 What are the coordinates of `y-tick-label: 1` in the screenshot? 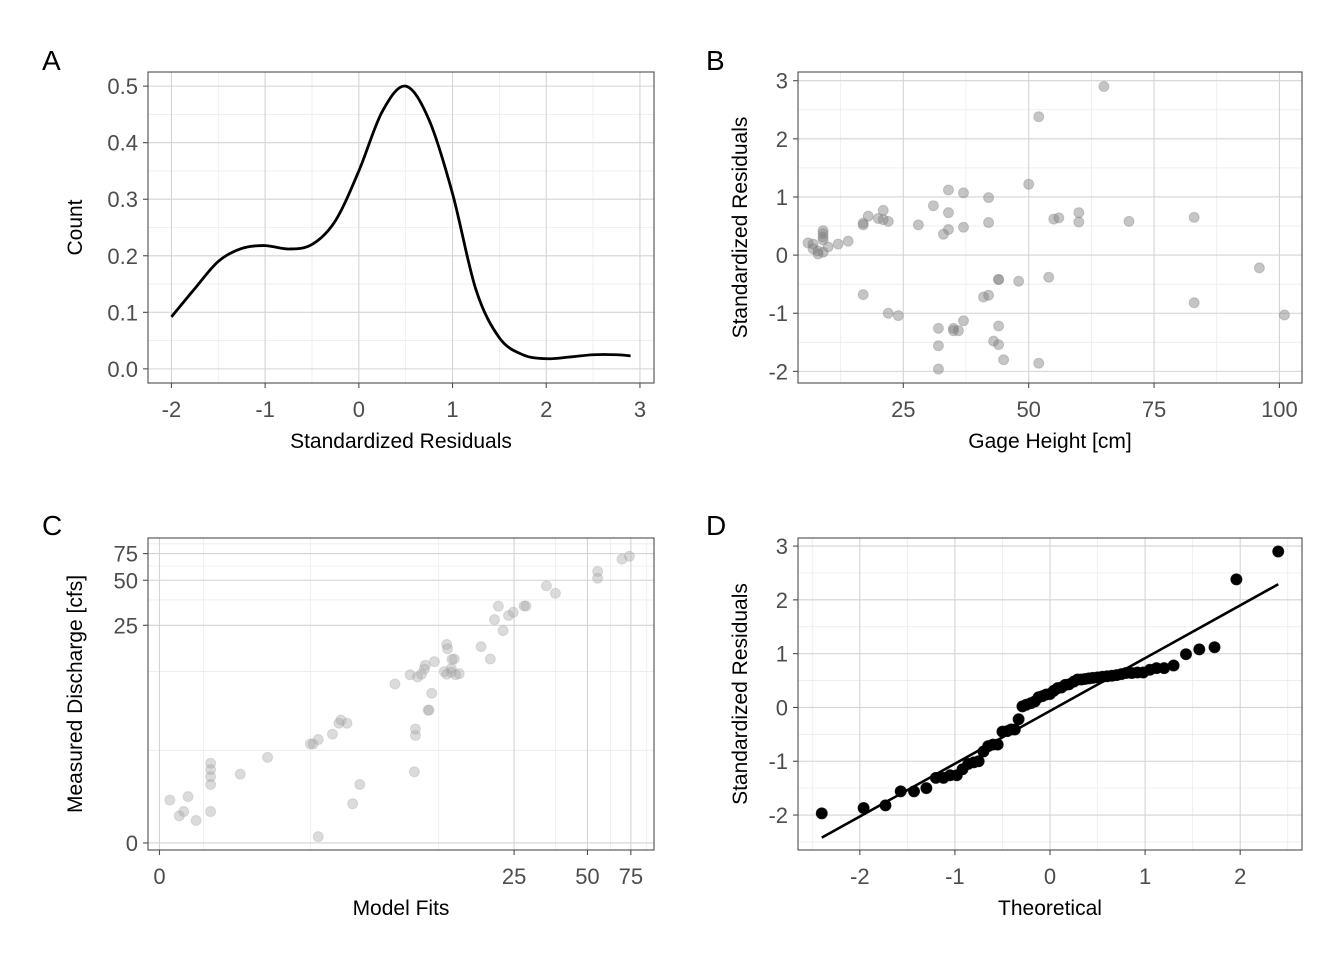 It's located at (782, 654).